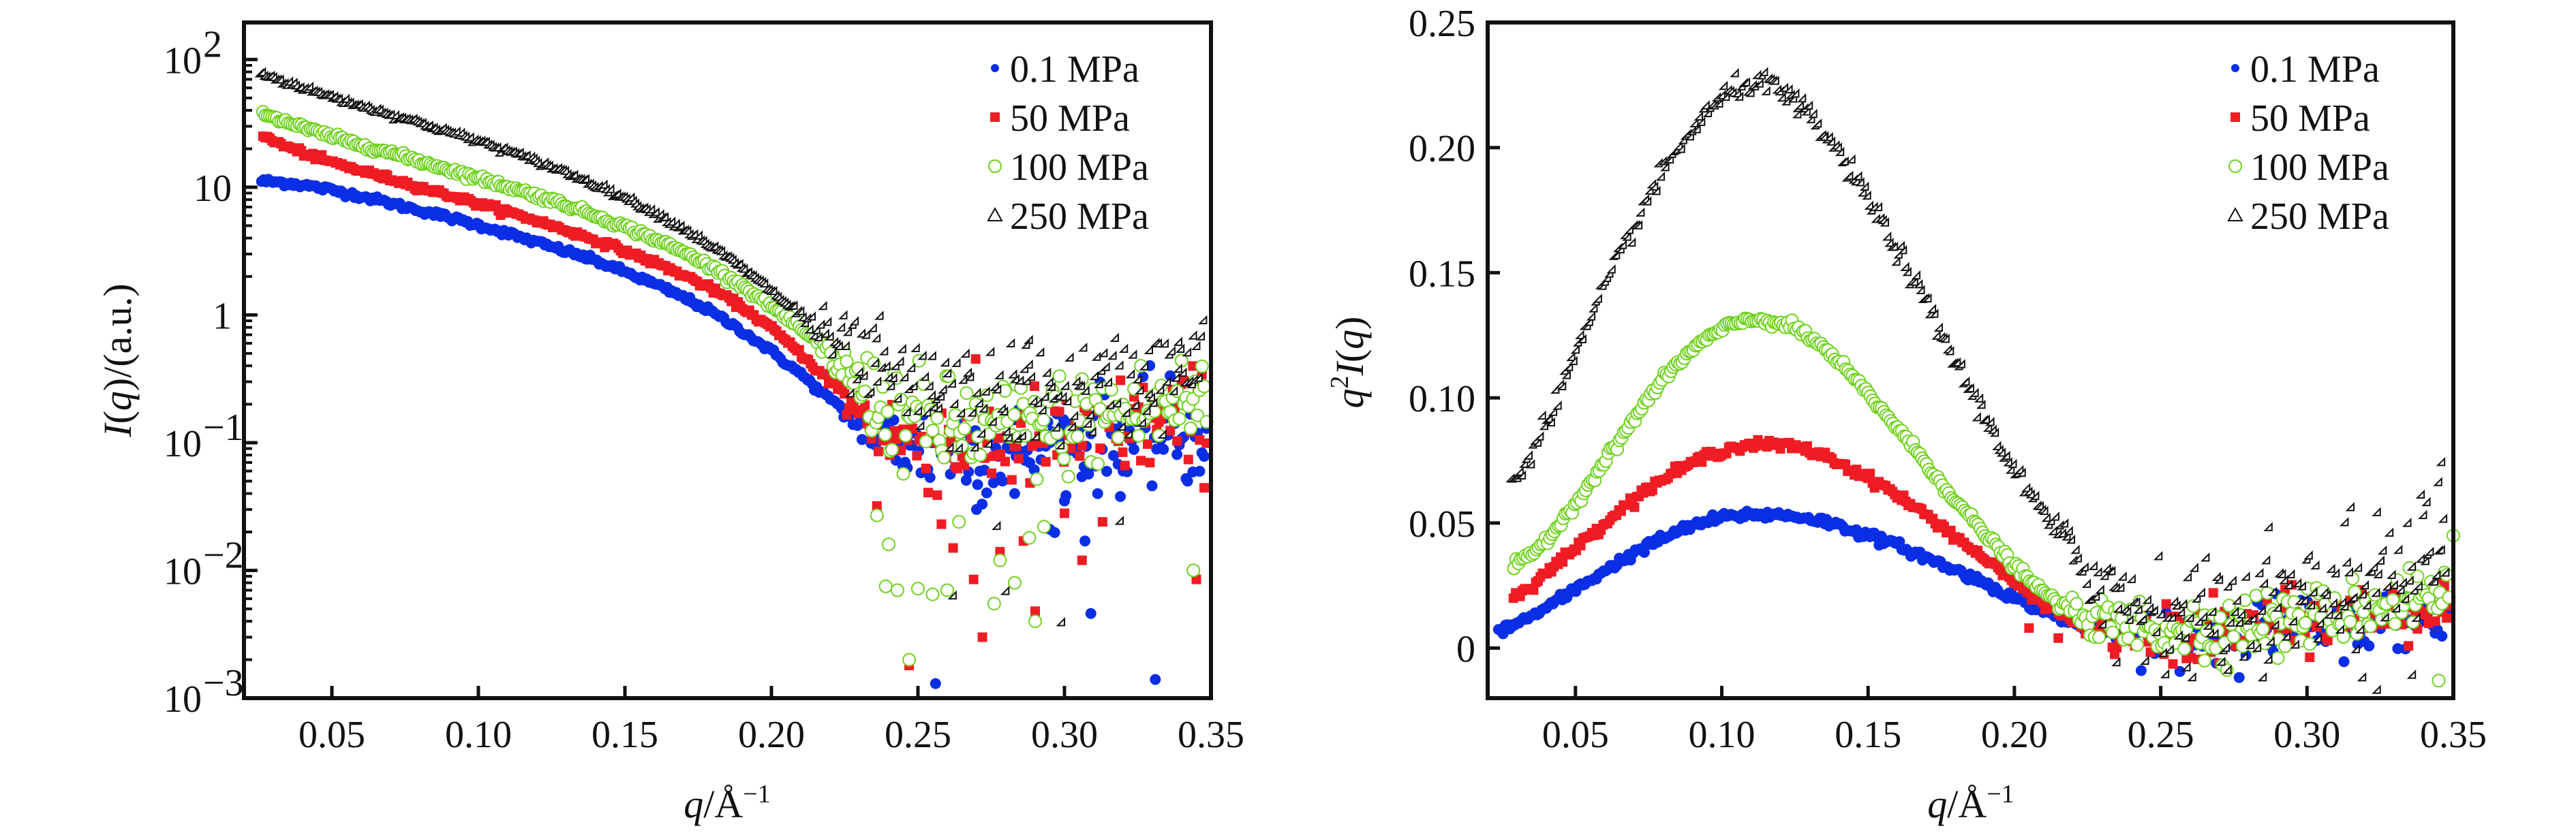 The image size is (2576, 833). I want to click on y-tick-label: 1, so click(222, 316).